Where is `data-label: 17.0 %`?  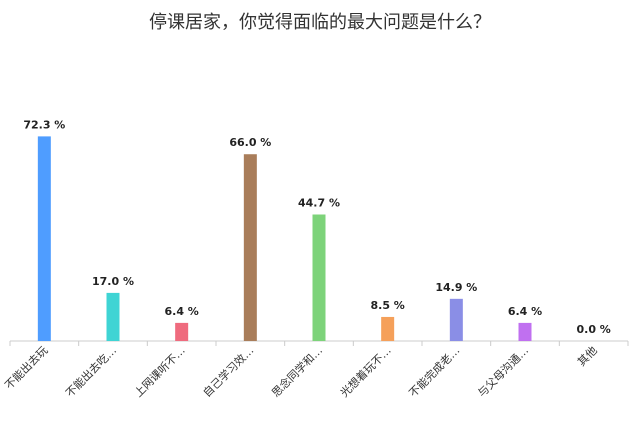 data-label: 17.0 % is located at coordinates (113, 281).